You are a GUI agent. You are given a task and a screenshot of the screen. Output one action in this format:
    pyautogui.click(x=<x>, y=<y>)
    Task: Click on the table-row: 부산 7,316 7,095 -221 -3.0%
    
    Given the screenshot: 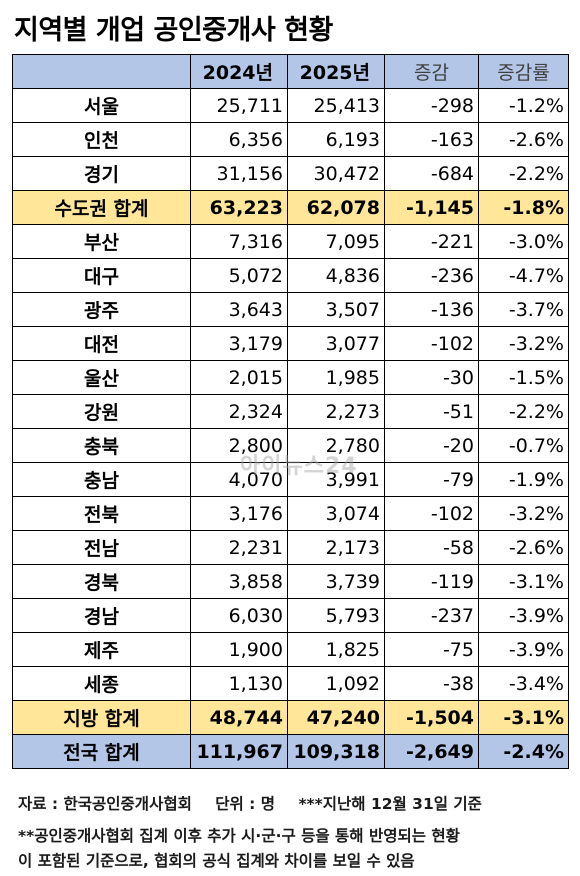 What is the action you would take?
    pyautogui.click(x=290, y=241)
    